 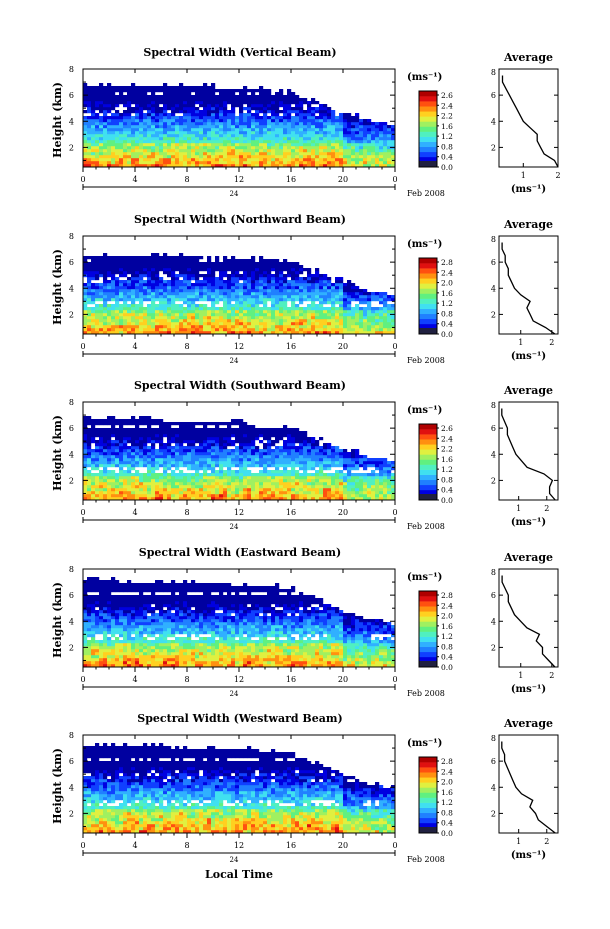 I want to click on average-line, so click(x=528, y=787).